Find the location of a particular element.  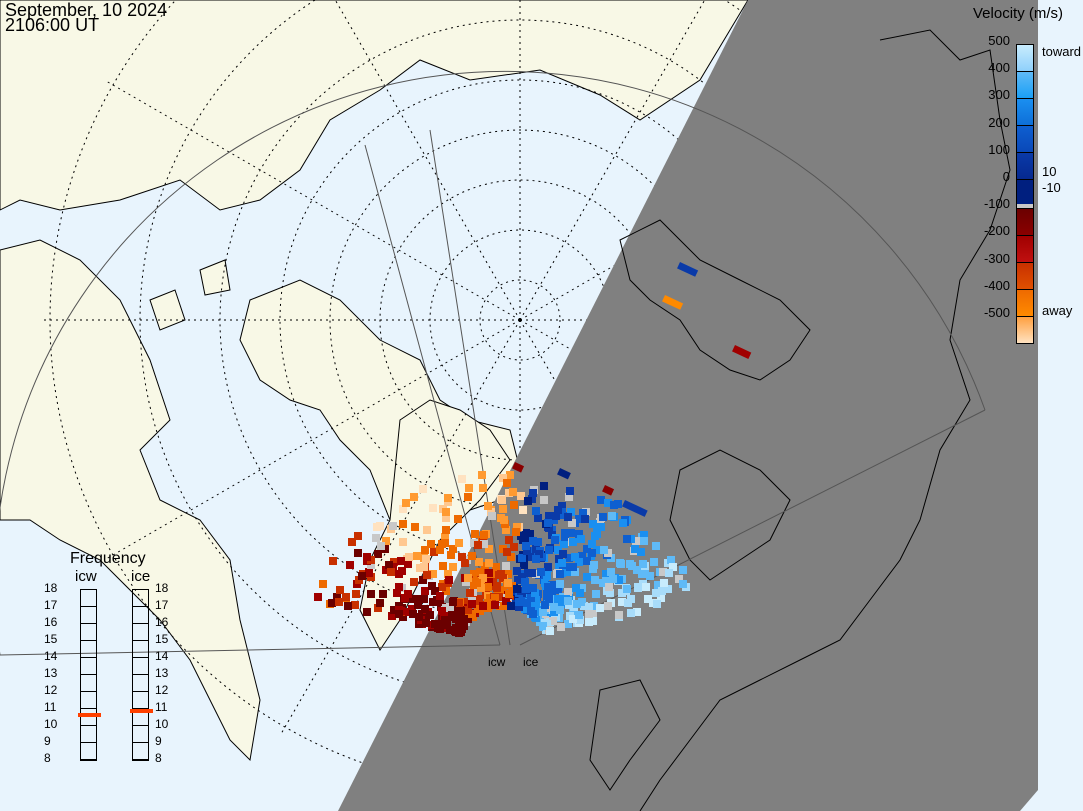

frequency-tick: 14 is located at coordinates (51, 656).